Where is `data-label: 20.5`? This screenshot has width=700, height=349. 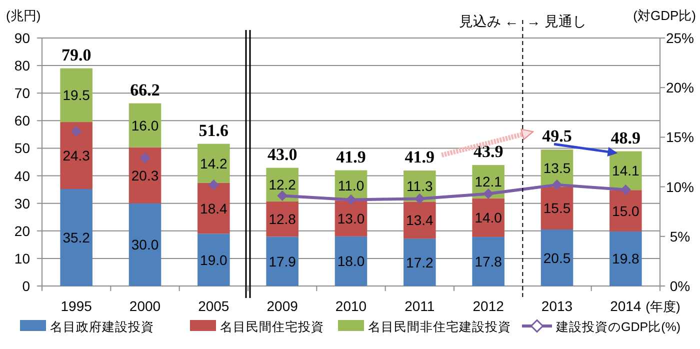
data-label: 20.5 is located at coordinates (557, 258).